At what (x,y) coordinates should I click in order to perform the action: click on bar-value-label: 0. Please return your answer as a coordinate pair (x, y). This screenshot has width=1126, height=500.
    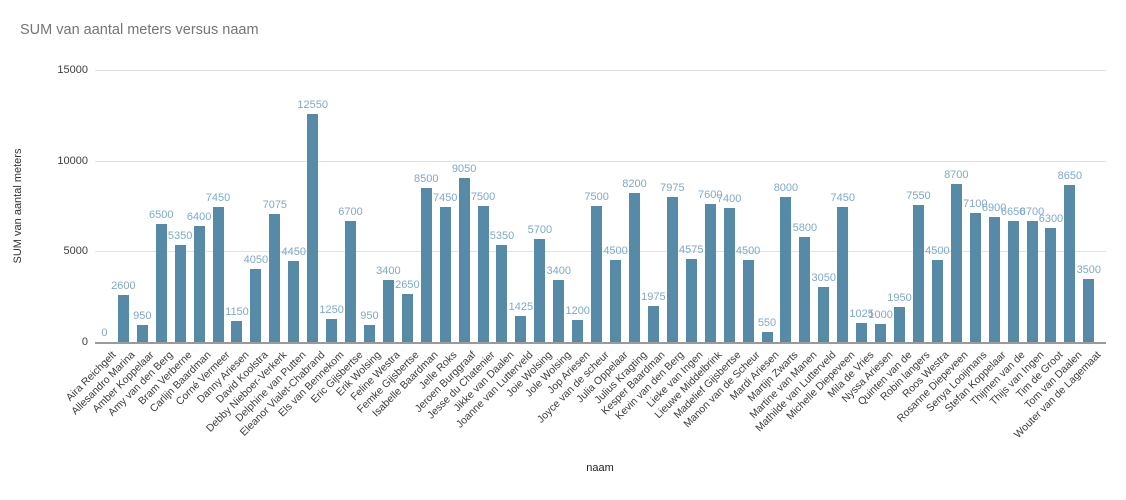
    Looking at the image, I should click on (104, 333).